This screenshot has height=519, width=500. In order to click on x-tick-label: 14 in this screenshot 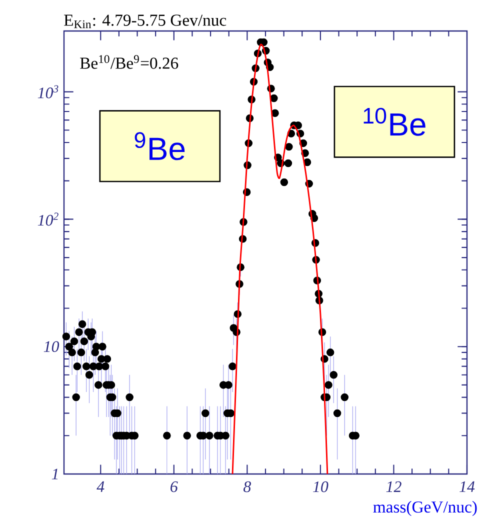, I will do `click(467, 486)`.